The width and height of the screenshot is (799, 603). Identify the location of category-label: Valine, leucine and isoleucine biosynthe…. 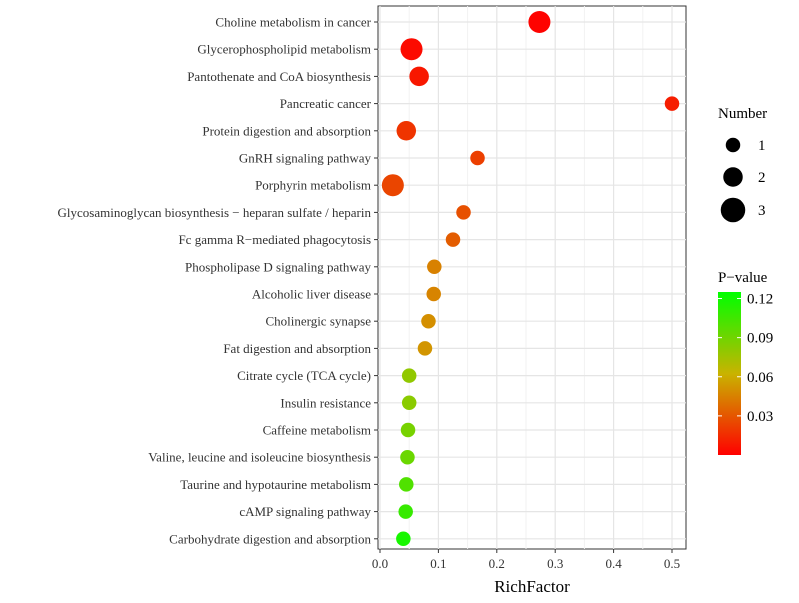
(259, 457).